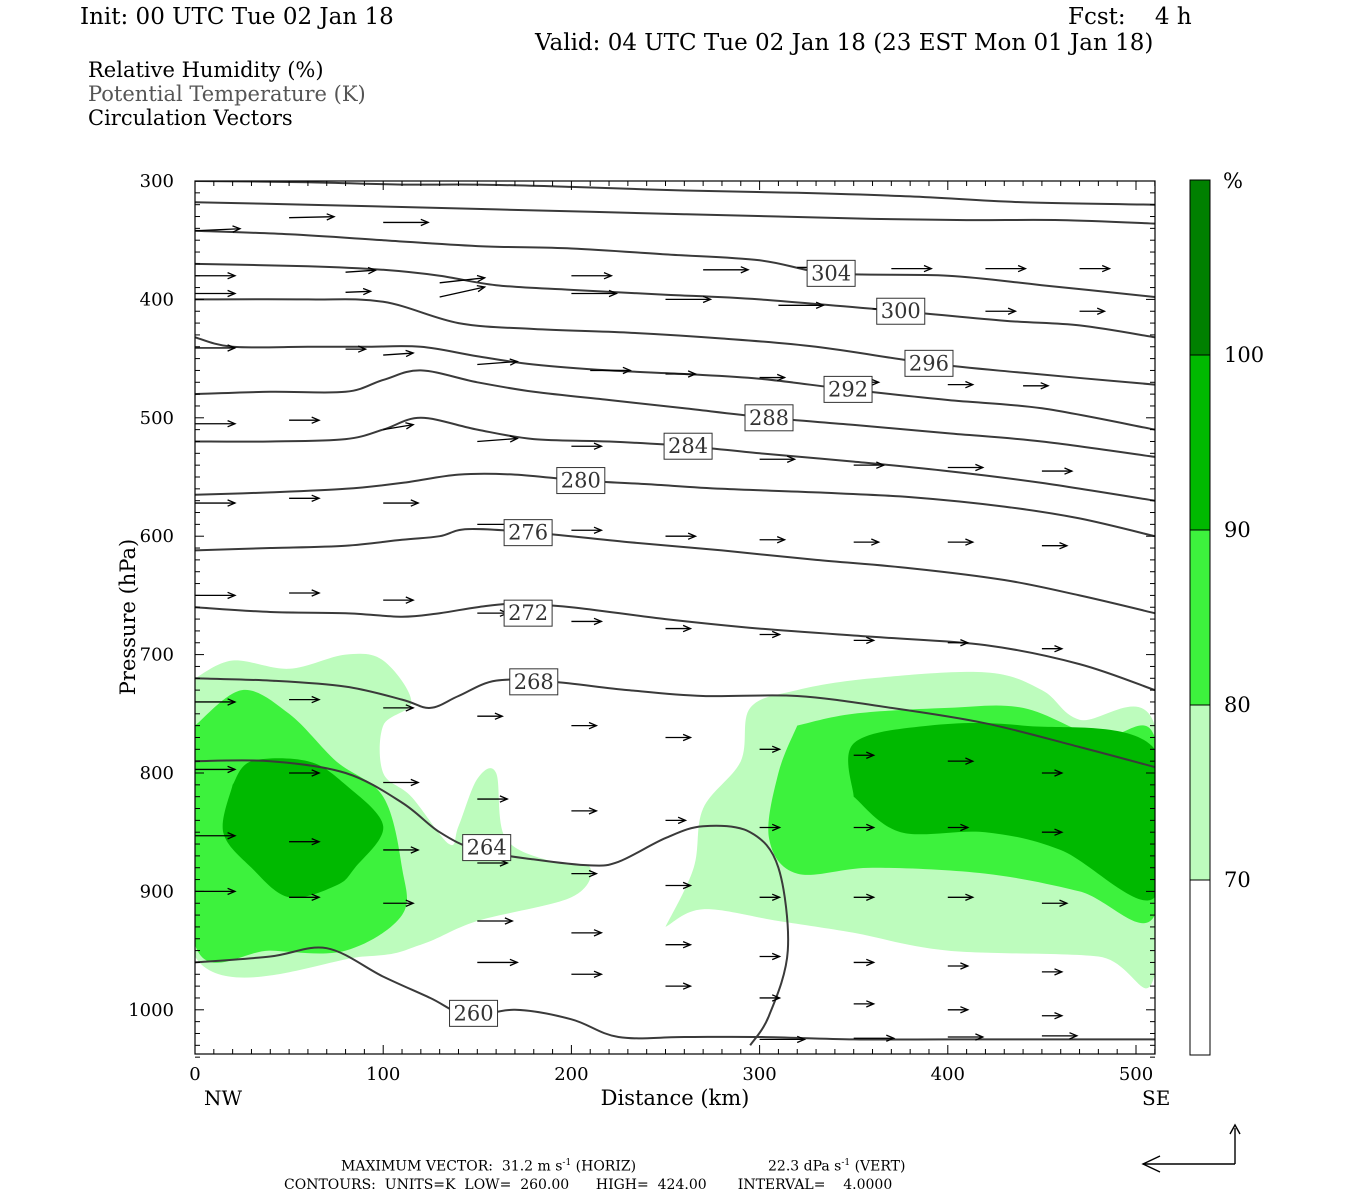  What do you see at coordinates (534, 682) in the screenshot?
I see `contour-label-268: 268` at bounding box center [534, 682].